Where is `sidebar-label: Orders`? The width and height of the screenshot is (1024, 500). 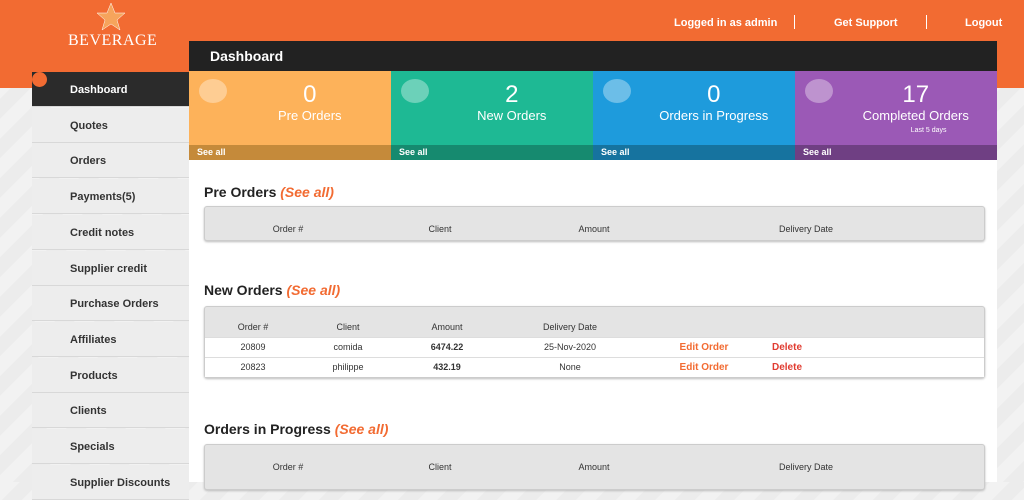 sidebar-label: Orders is located at coordinates (88, 161).